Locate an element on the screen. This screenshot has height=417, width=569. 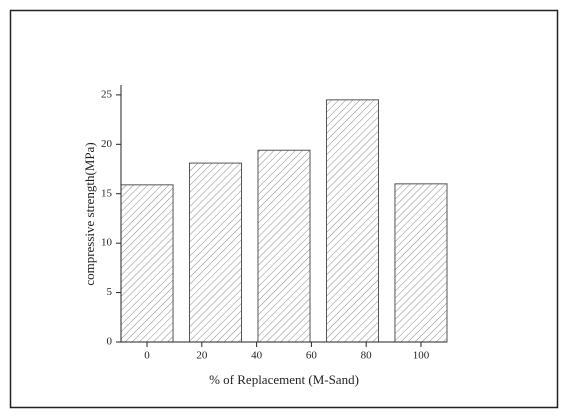
y-tick-label: 10 is located at coordinates (107, 243).